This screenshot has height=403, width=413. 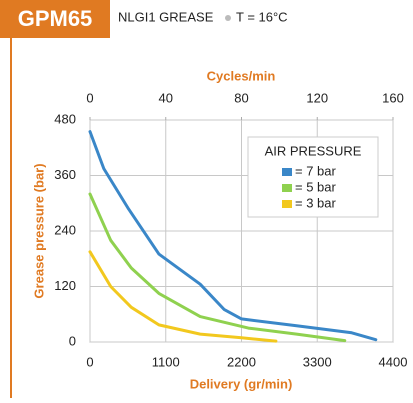 I want to click on x-tick-label: 4400, so click(x=393, y=361).